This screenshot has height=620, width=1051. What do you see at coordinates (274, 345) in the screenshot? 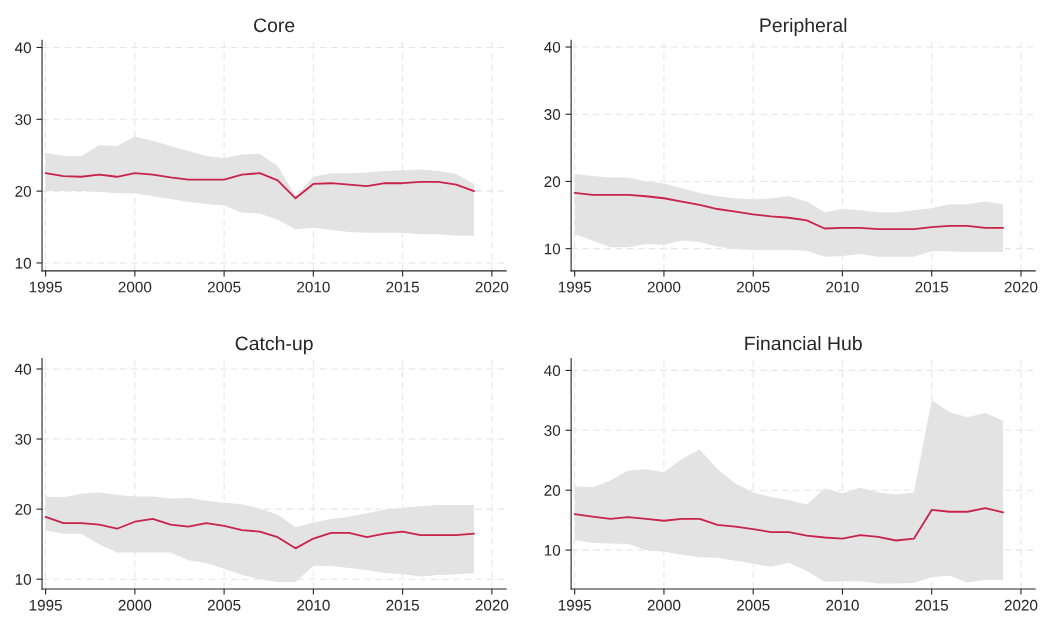
I see `chart-title: Catch-up` at bounding box center [274, 345].